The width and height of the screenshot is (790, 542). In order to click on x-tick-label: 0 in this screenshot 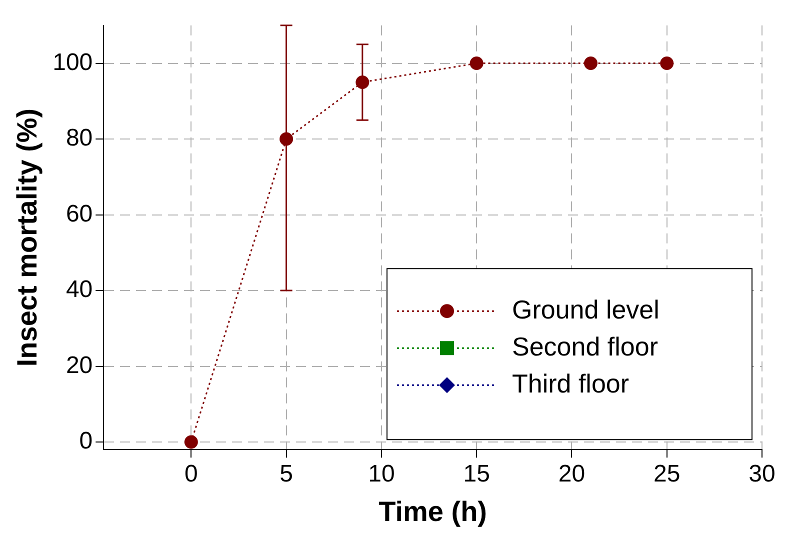, I will do `click(191, 474)`.